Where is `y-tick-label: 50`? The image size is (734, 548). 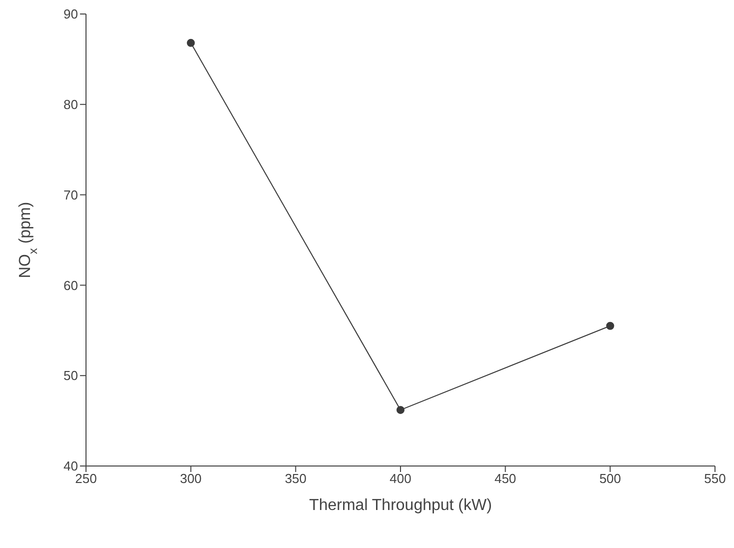
y-tick-label: 50 is located at coordinates (71, 376).